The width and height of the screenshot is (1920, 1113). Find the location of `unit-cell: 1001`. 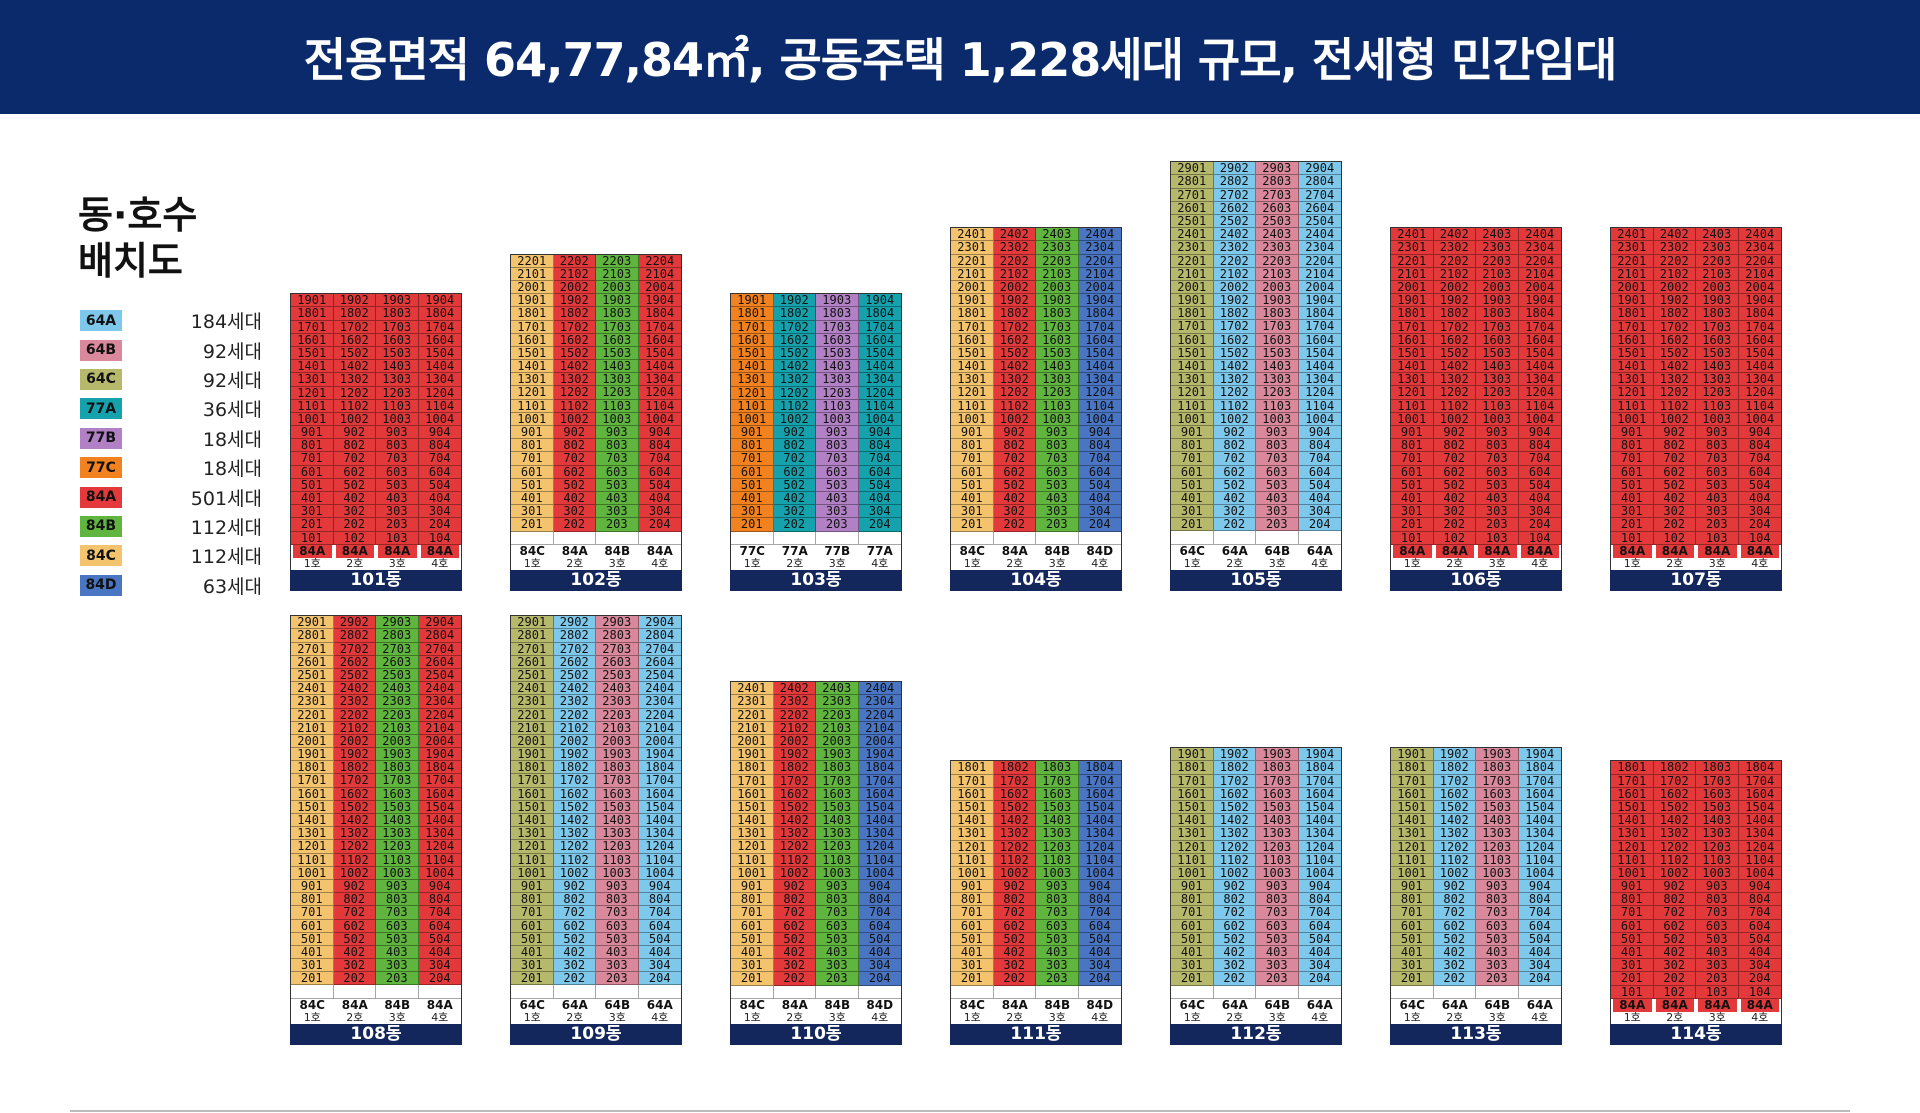

unit-cell: 1001 is located at coordinates (1632, 419).